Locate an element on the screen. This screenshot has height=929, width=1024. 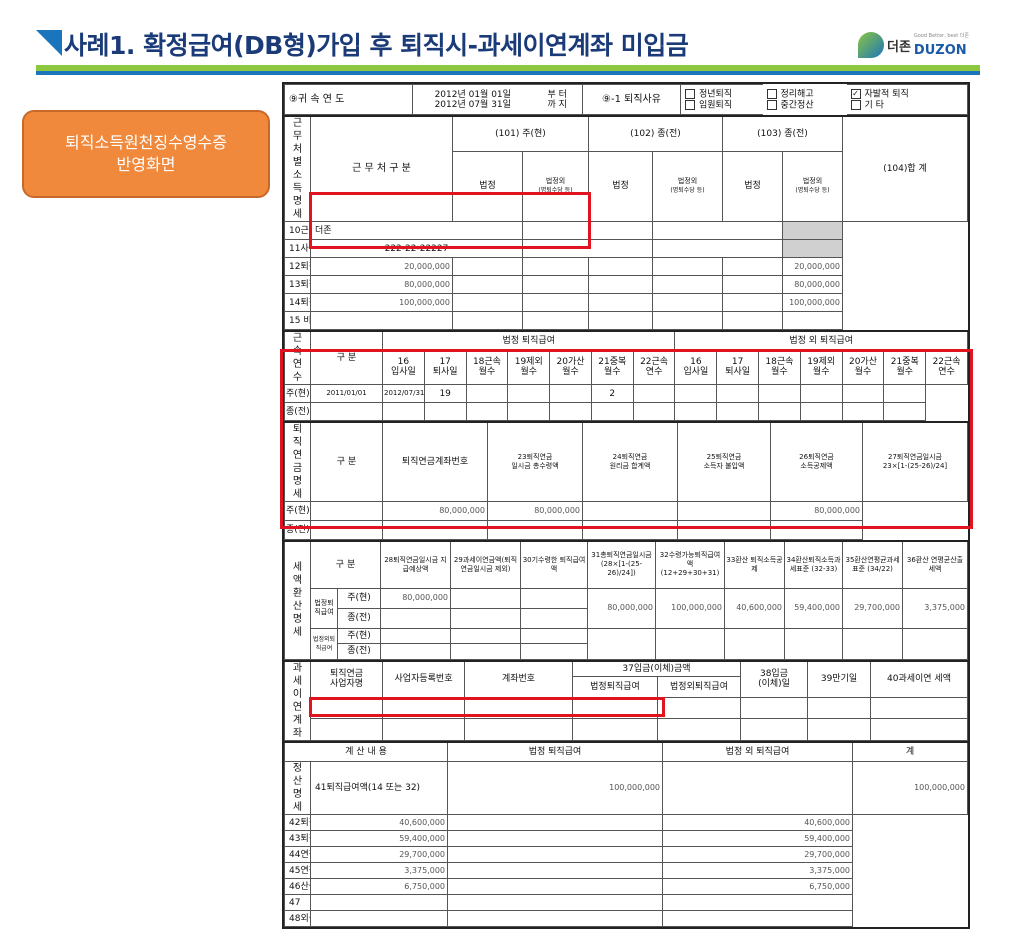
col-header: 37입금(이체)금액 is located at coordinates (656, 668).